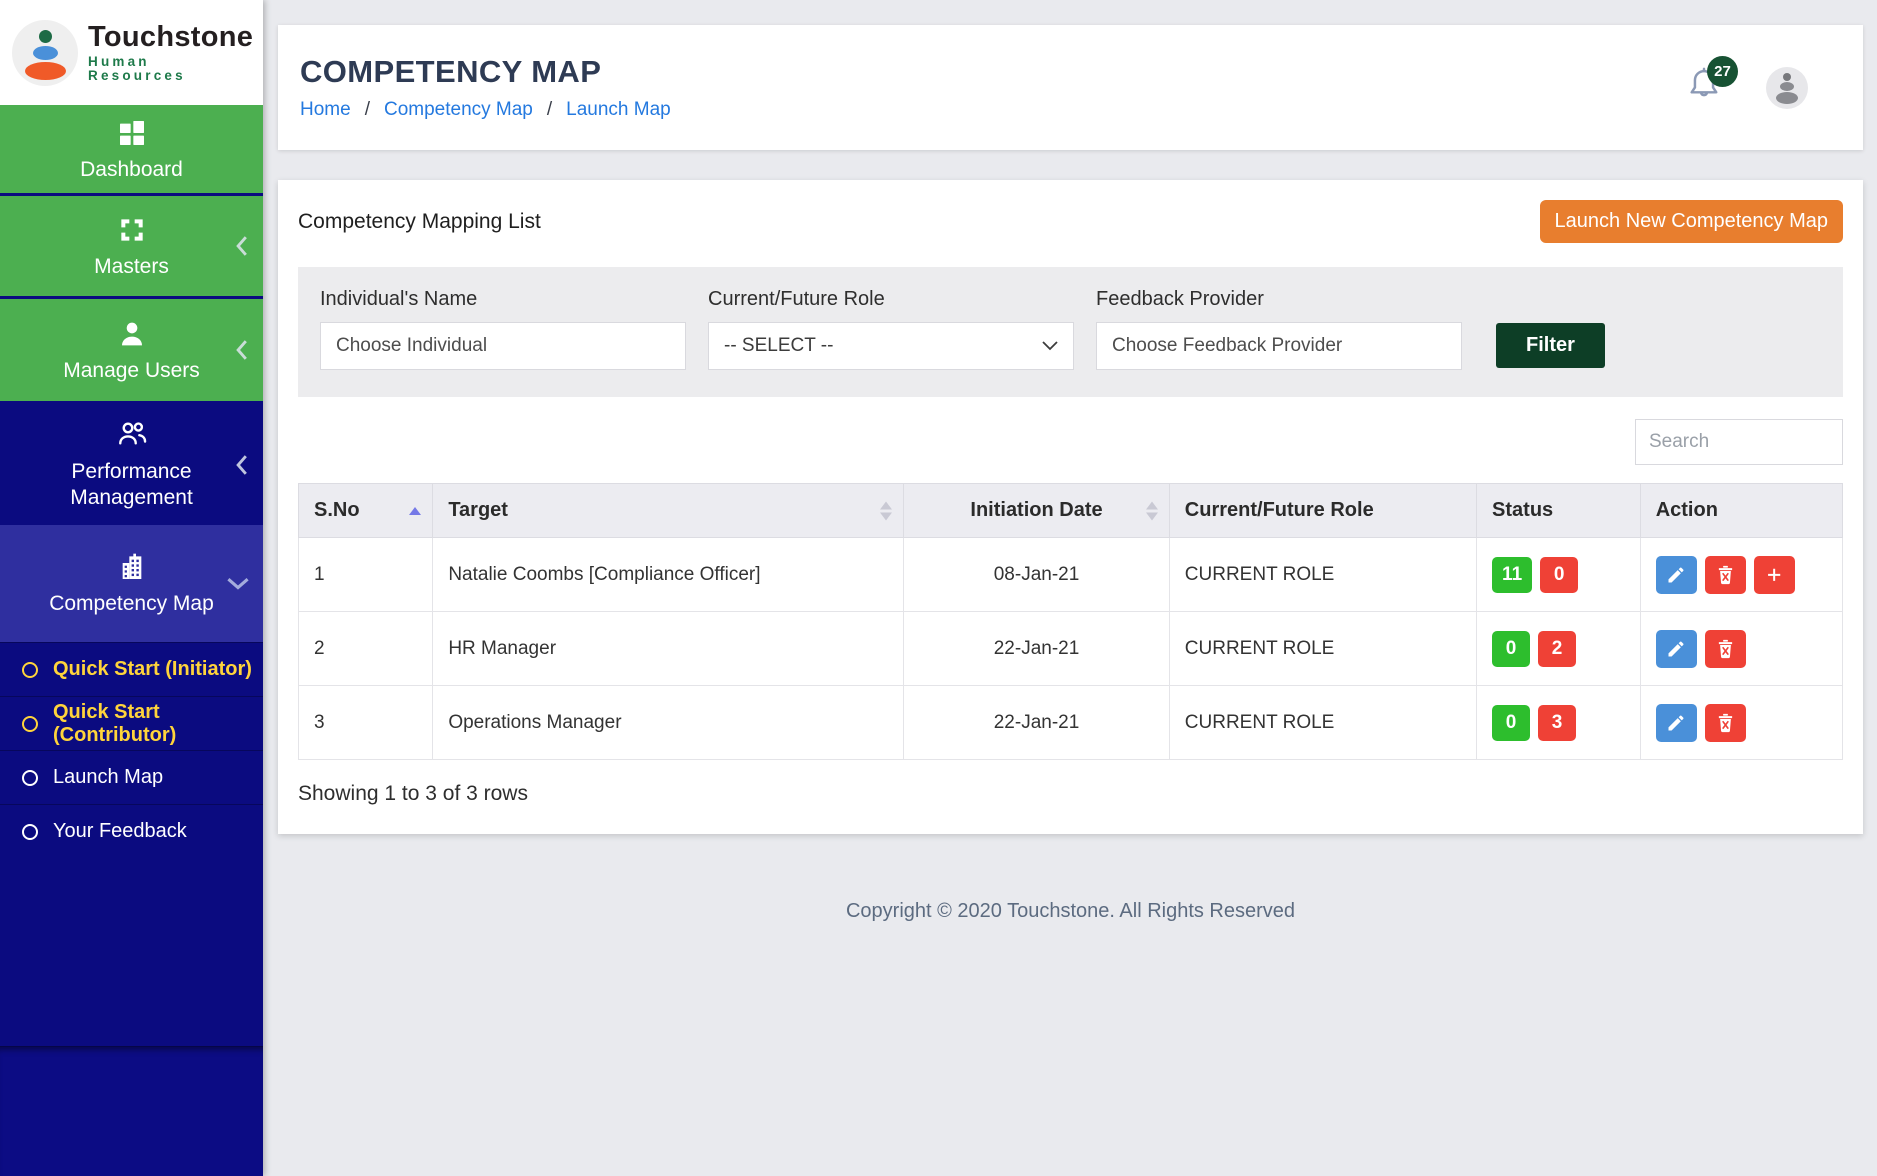 Image resolution: width=1877 pixels, height=1176 pixels. What do you see at coordinates (1036, 722) in the screenshot?
I see `cell-initiation-date: 22-Jan-21` at bounding box center [1036, 722].